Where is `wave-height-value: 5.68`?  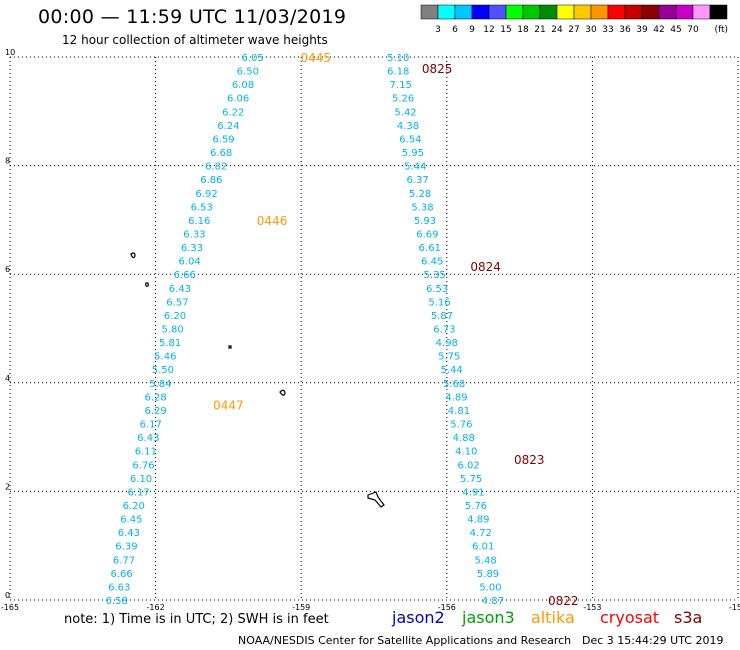
wave-height-value: 5.68 is located at coordinates (454, 384).